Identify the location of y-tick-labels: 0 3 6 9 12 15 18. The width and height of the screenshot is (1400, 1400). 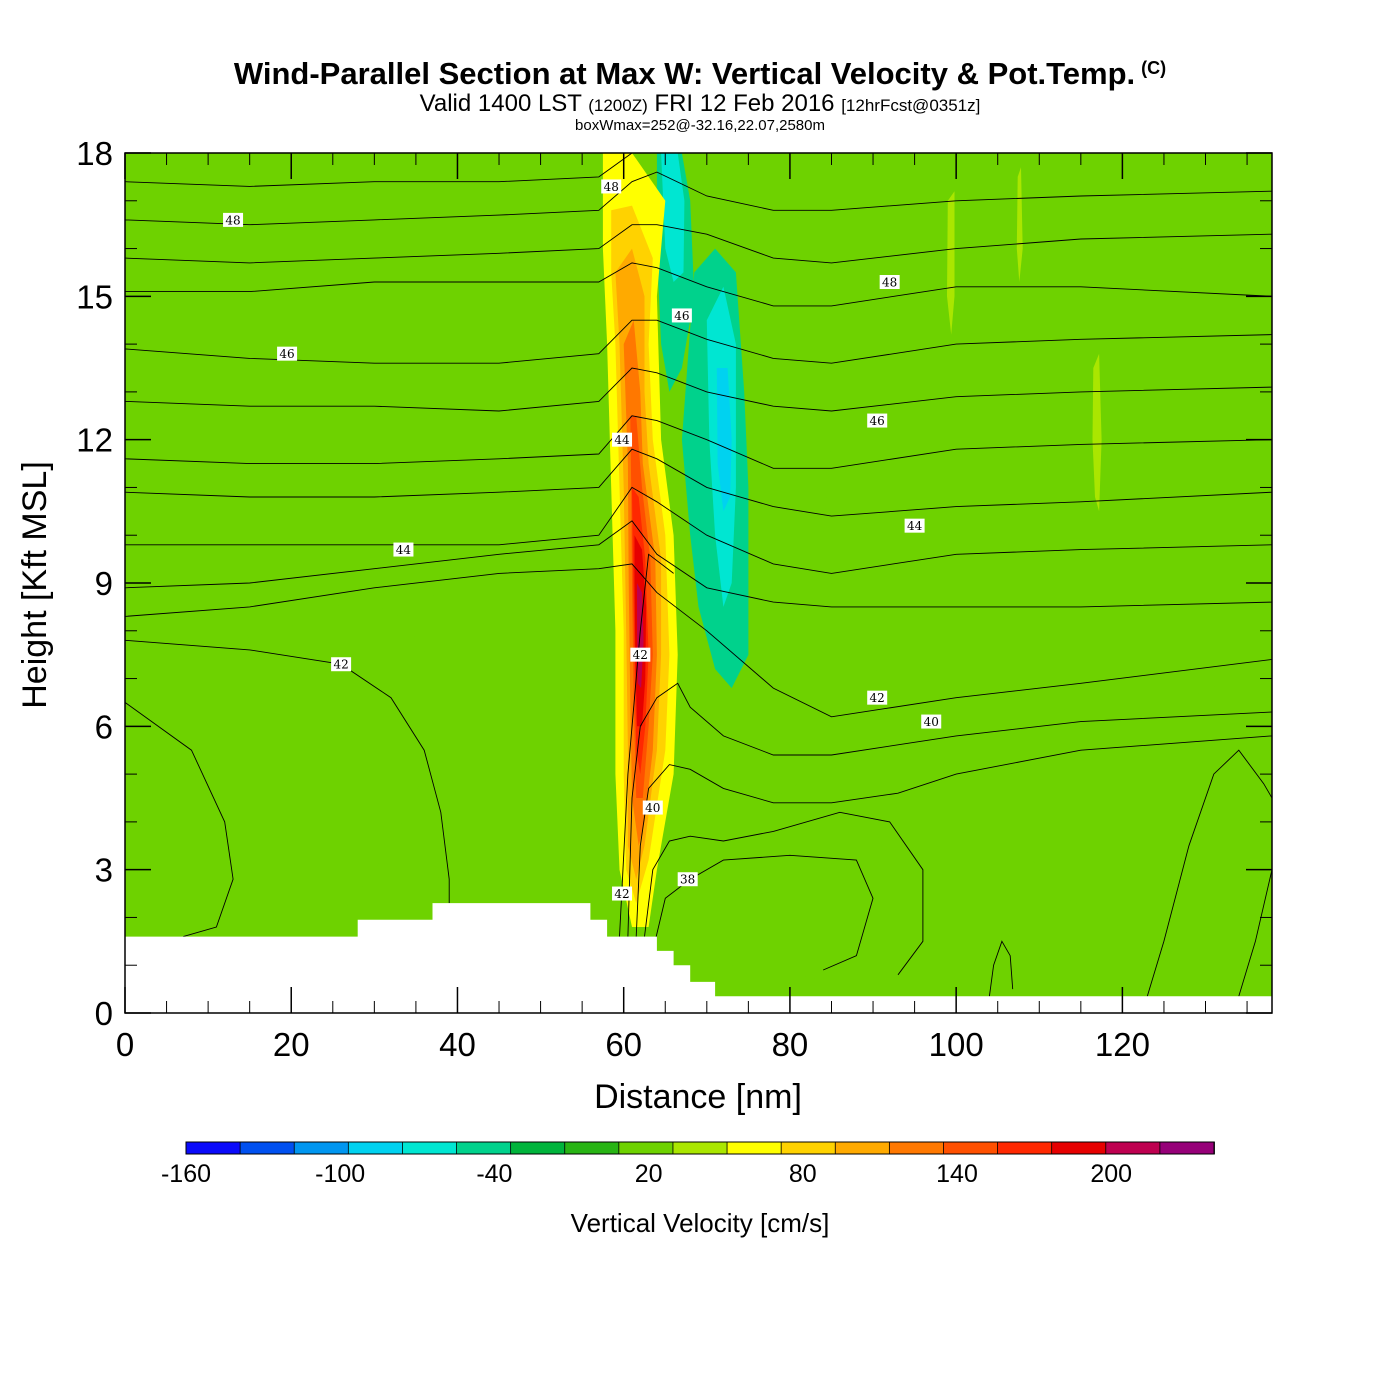
(94, 583).